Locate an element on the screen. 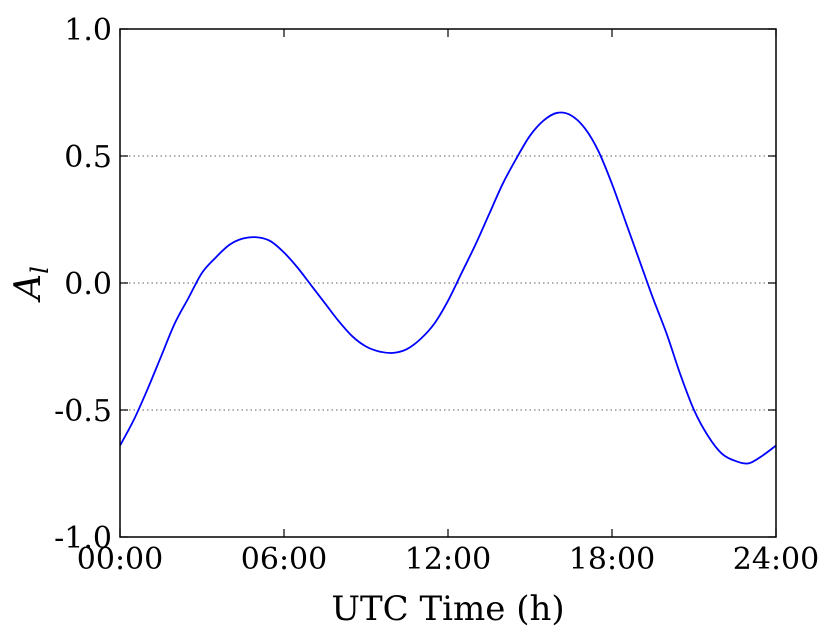 The image size is (830, 638). x-tick-label: 24:00 is located at coordinates (776, 559).